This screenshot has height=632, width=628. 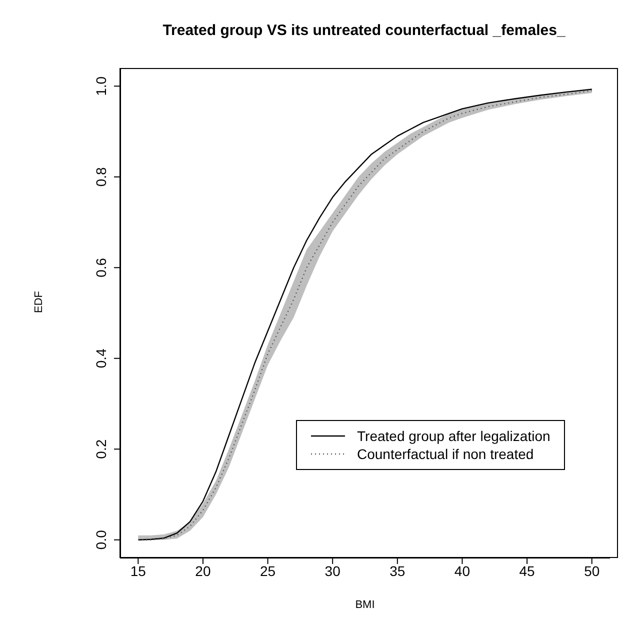 I want to click on x-tick-label: 20, so click(x=203, y=570).